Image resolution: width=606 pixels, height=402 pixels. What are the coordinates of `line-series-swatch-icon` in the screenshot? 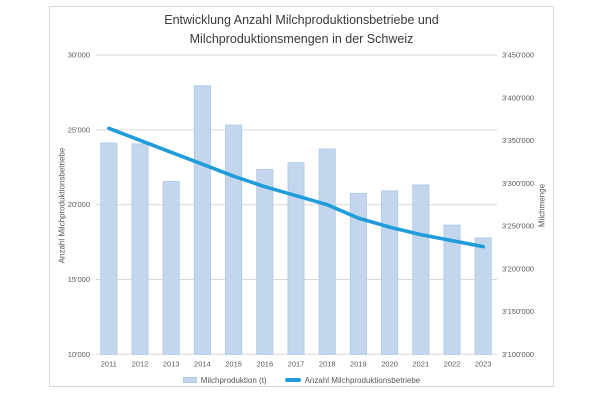 It's located at (292, 380).